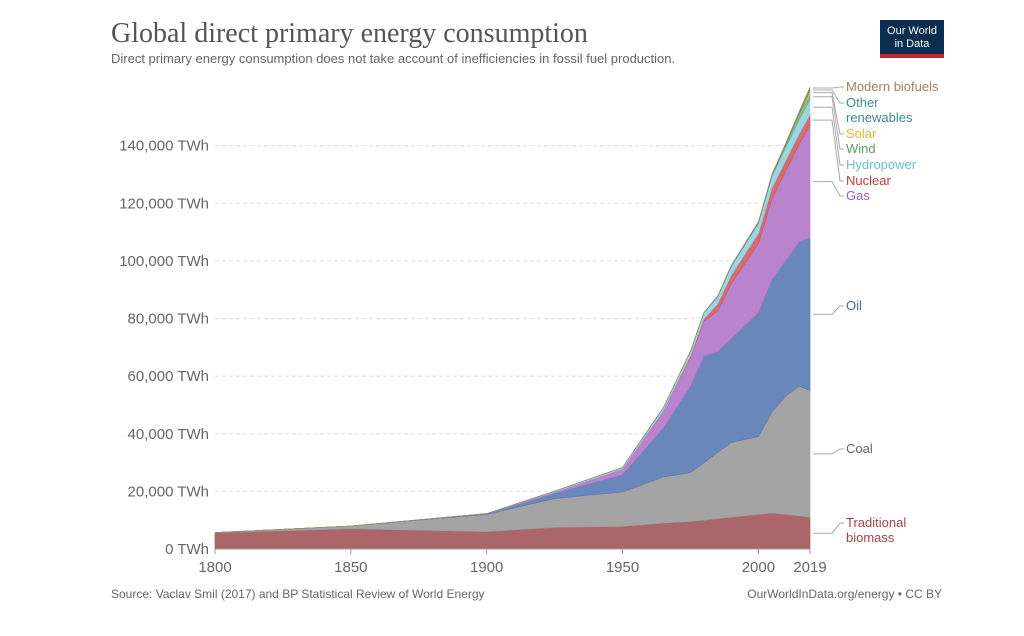 The width and height of the screenshot is (1024, 636). I want to click on legend-label-hydropower: Hydropower, so click(881, 164).